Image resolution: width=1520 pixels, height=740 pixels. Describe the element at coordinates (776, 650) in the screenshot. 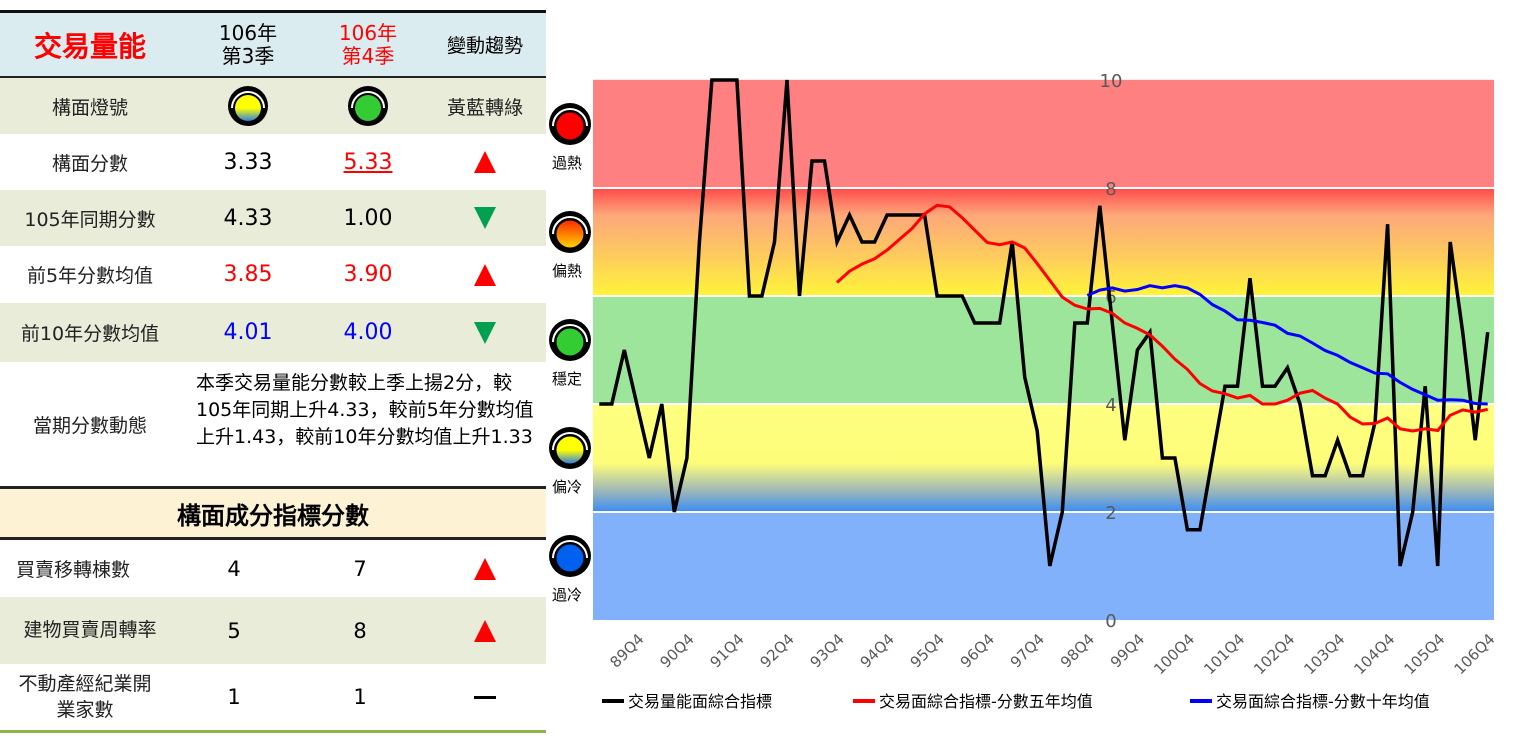

I see `x-tick-label: 92Q4` at that location.